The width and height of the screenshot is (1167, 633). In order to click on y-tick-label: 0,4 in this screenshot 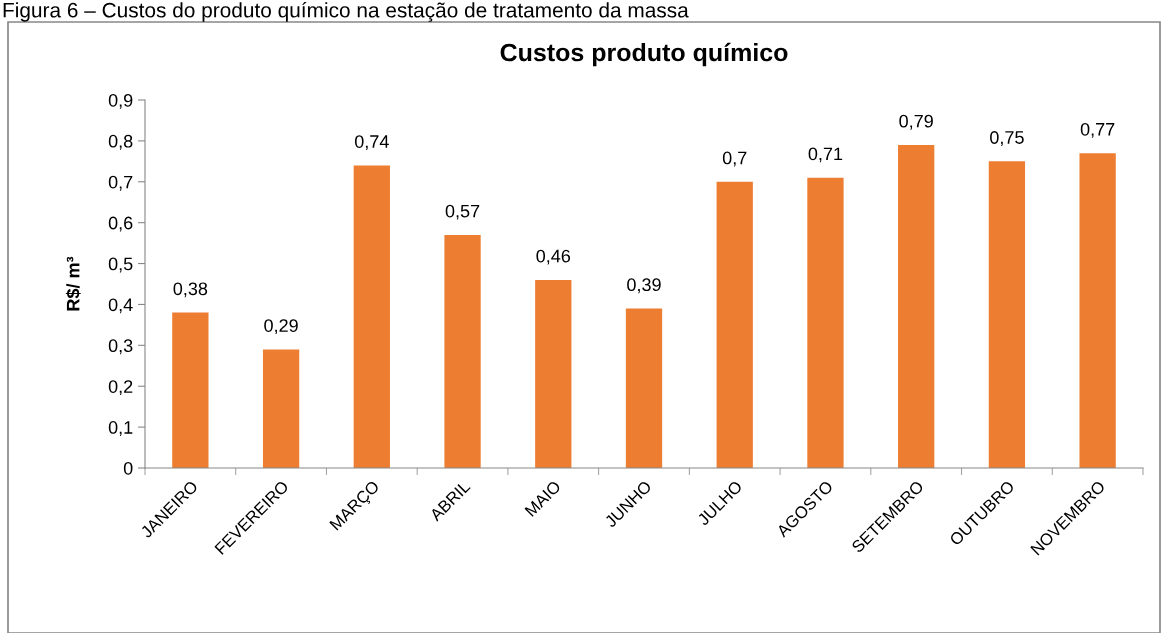, I will do `click(120, 306)`.